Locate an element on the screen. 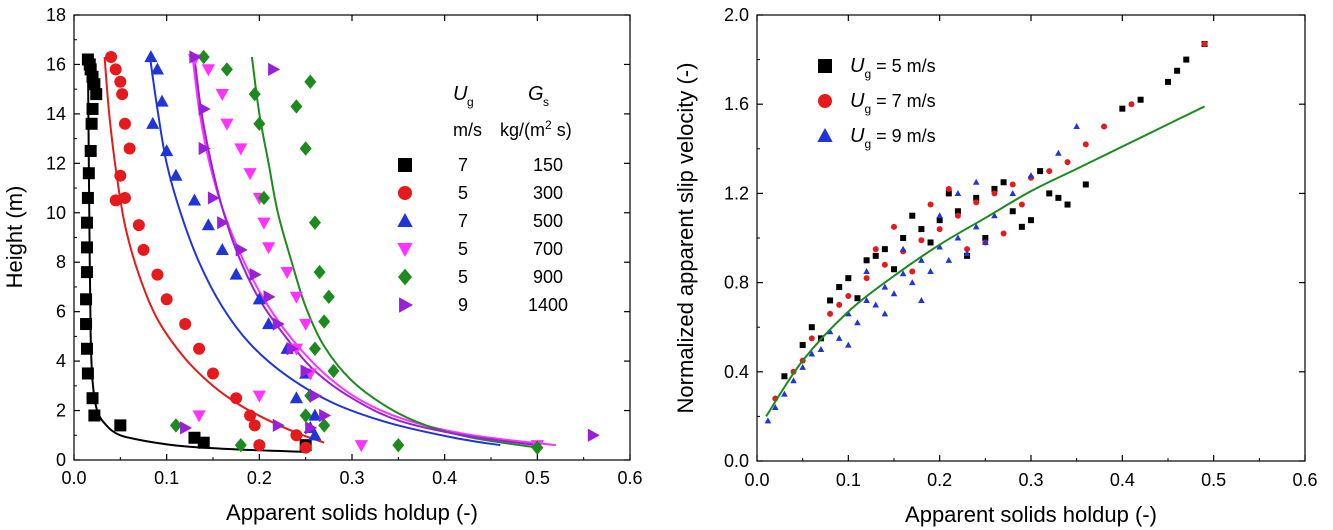 Image resolution: width=1333 pixels, height=530 pixels. legend-ug-value: 5 is located at coordinates (463, 277).